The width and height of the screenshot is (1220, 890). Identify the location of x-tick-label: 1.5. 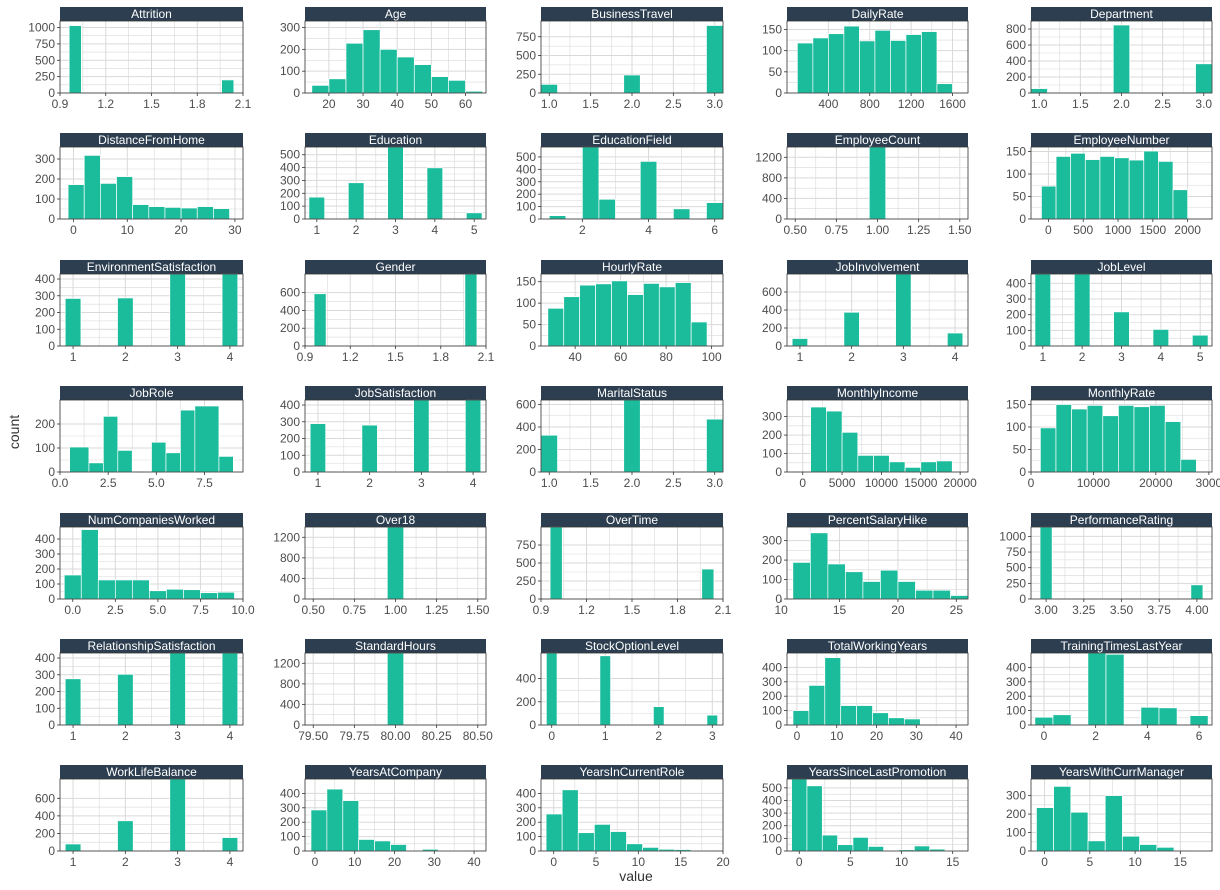
(590, 483).